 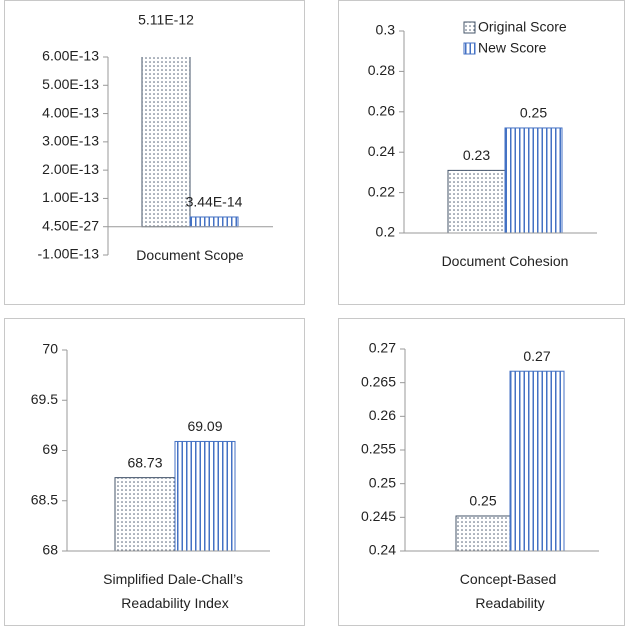 What do you see at coordinates (50, 449) in the screenshot?
I see `y-tick-label: 69` at bounding box center [50, 449].